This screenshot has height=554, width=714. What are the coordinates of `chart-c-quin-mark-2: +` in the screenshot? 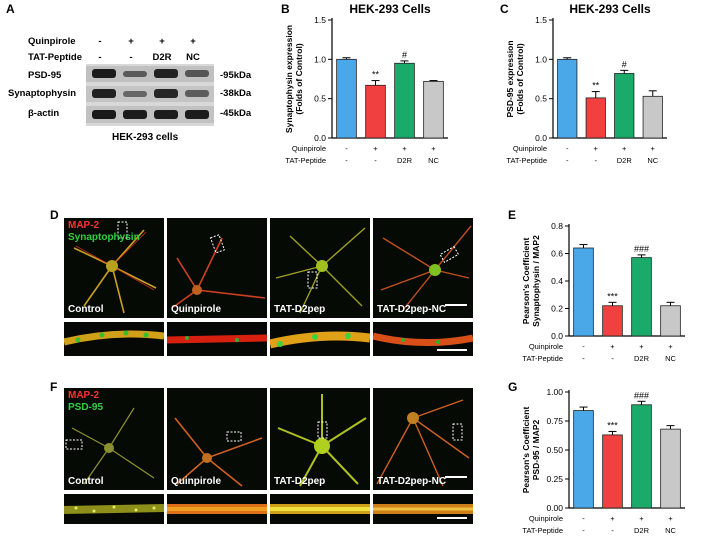 It's located at (624, 148).